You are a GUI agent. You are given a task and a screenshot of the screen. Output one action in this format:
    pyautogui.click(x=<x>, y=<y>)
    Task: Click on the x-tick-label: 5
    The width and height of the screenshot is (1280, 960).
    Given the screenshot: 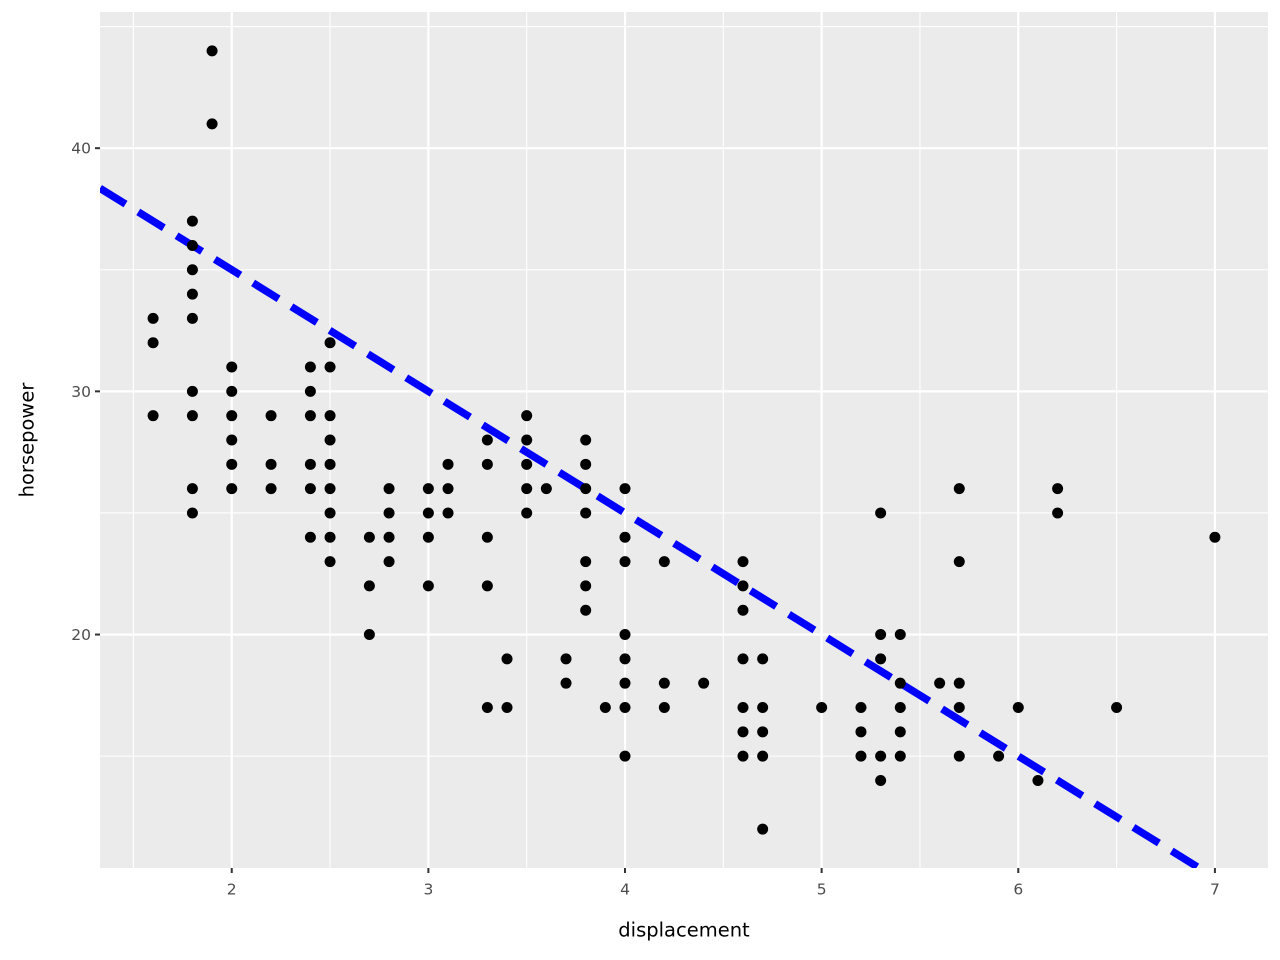 What is the action you would take?
    pyautogui.click(x=822, y=890)
    